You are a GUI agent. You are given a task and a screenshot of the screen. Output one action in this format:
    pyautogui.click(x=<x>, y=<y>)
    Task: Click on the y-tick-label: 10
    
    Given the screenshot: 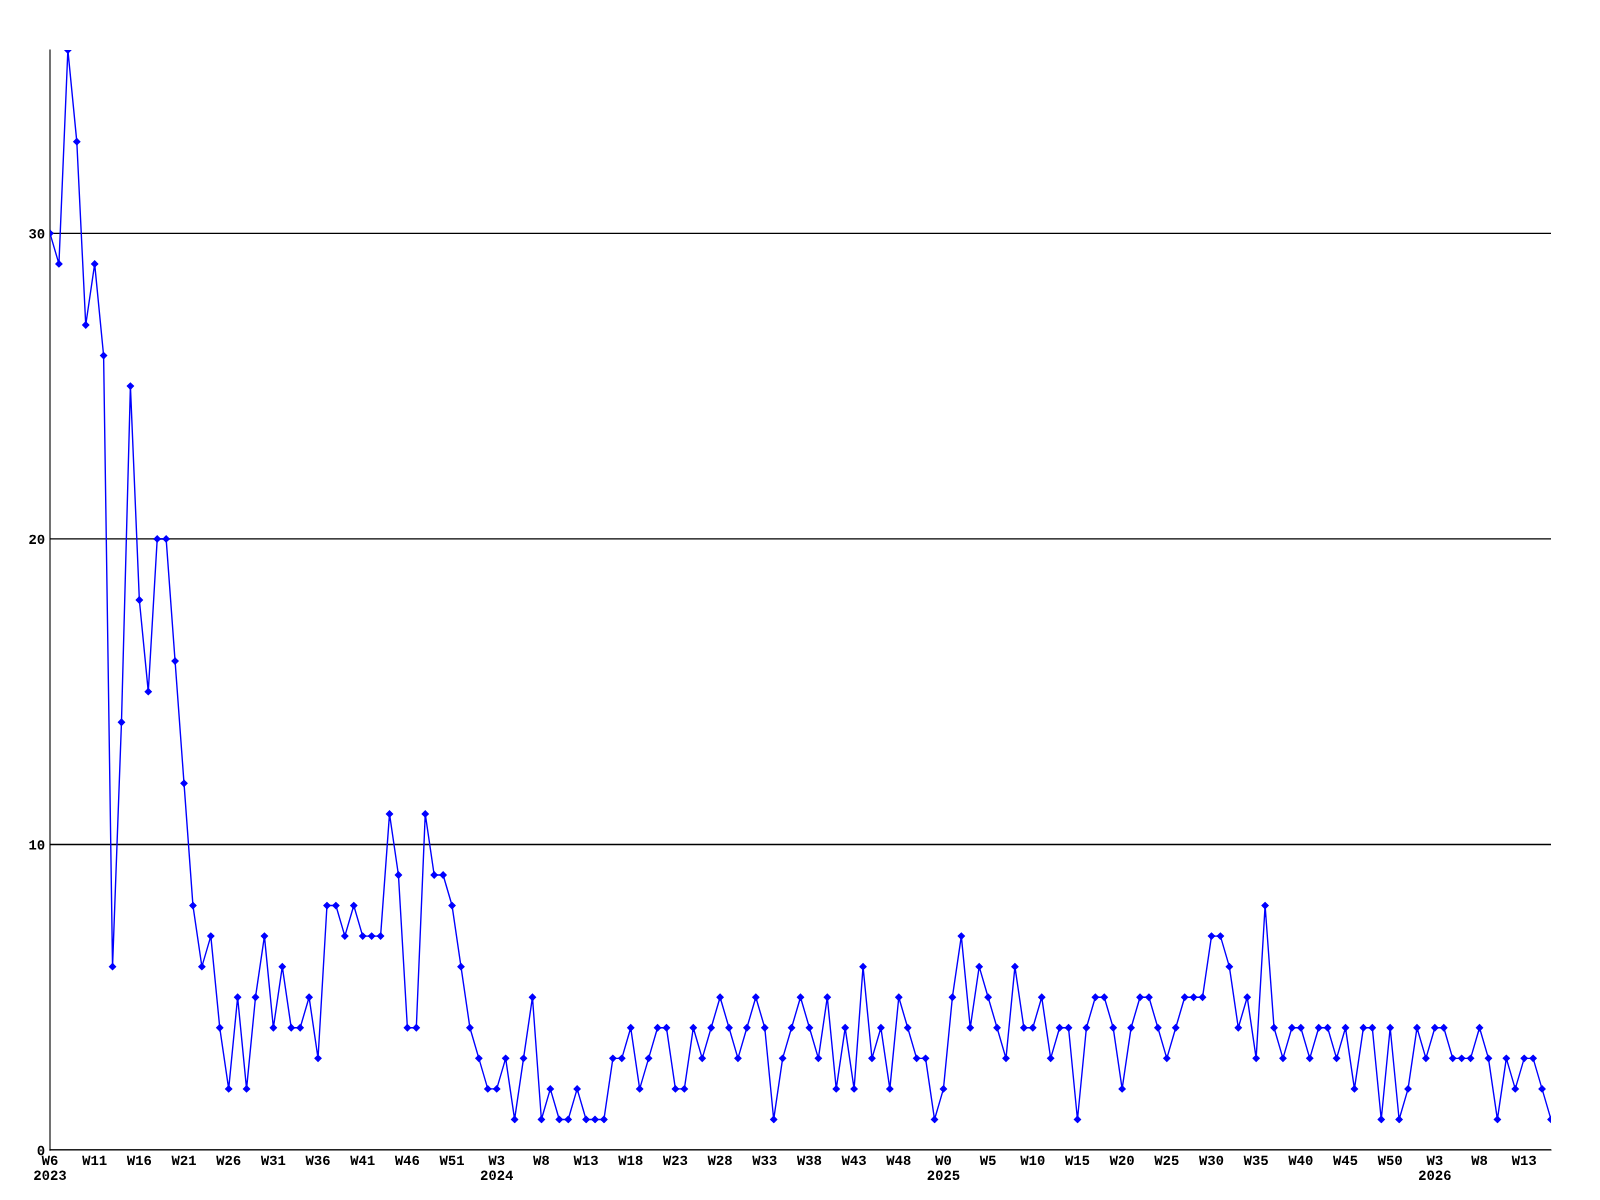 What is the action you would take?
    pyautogui.click(x=37, y=845)
    